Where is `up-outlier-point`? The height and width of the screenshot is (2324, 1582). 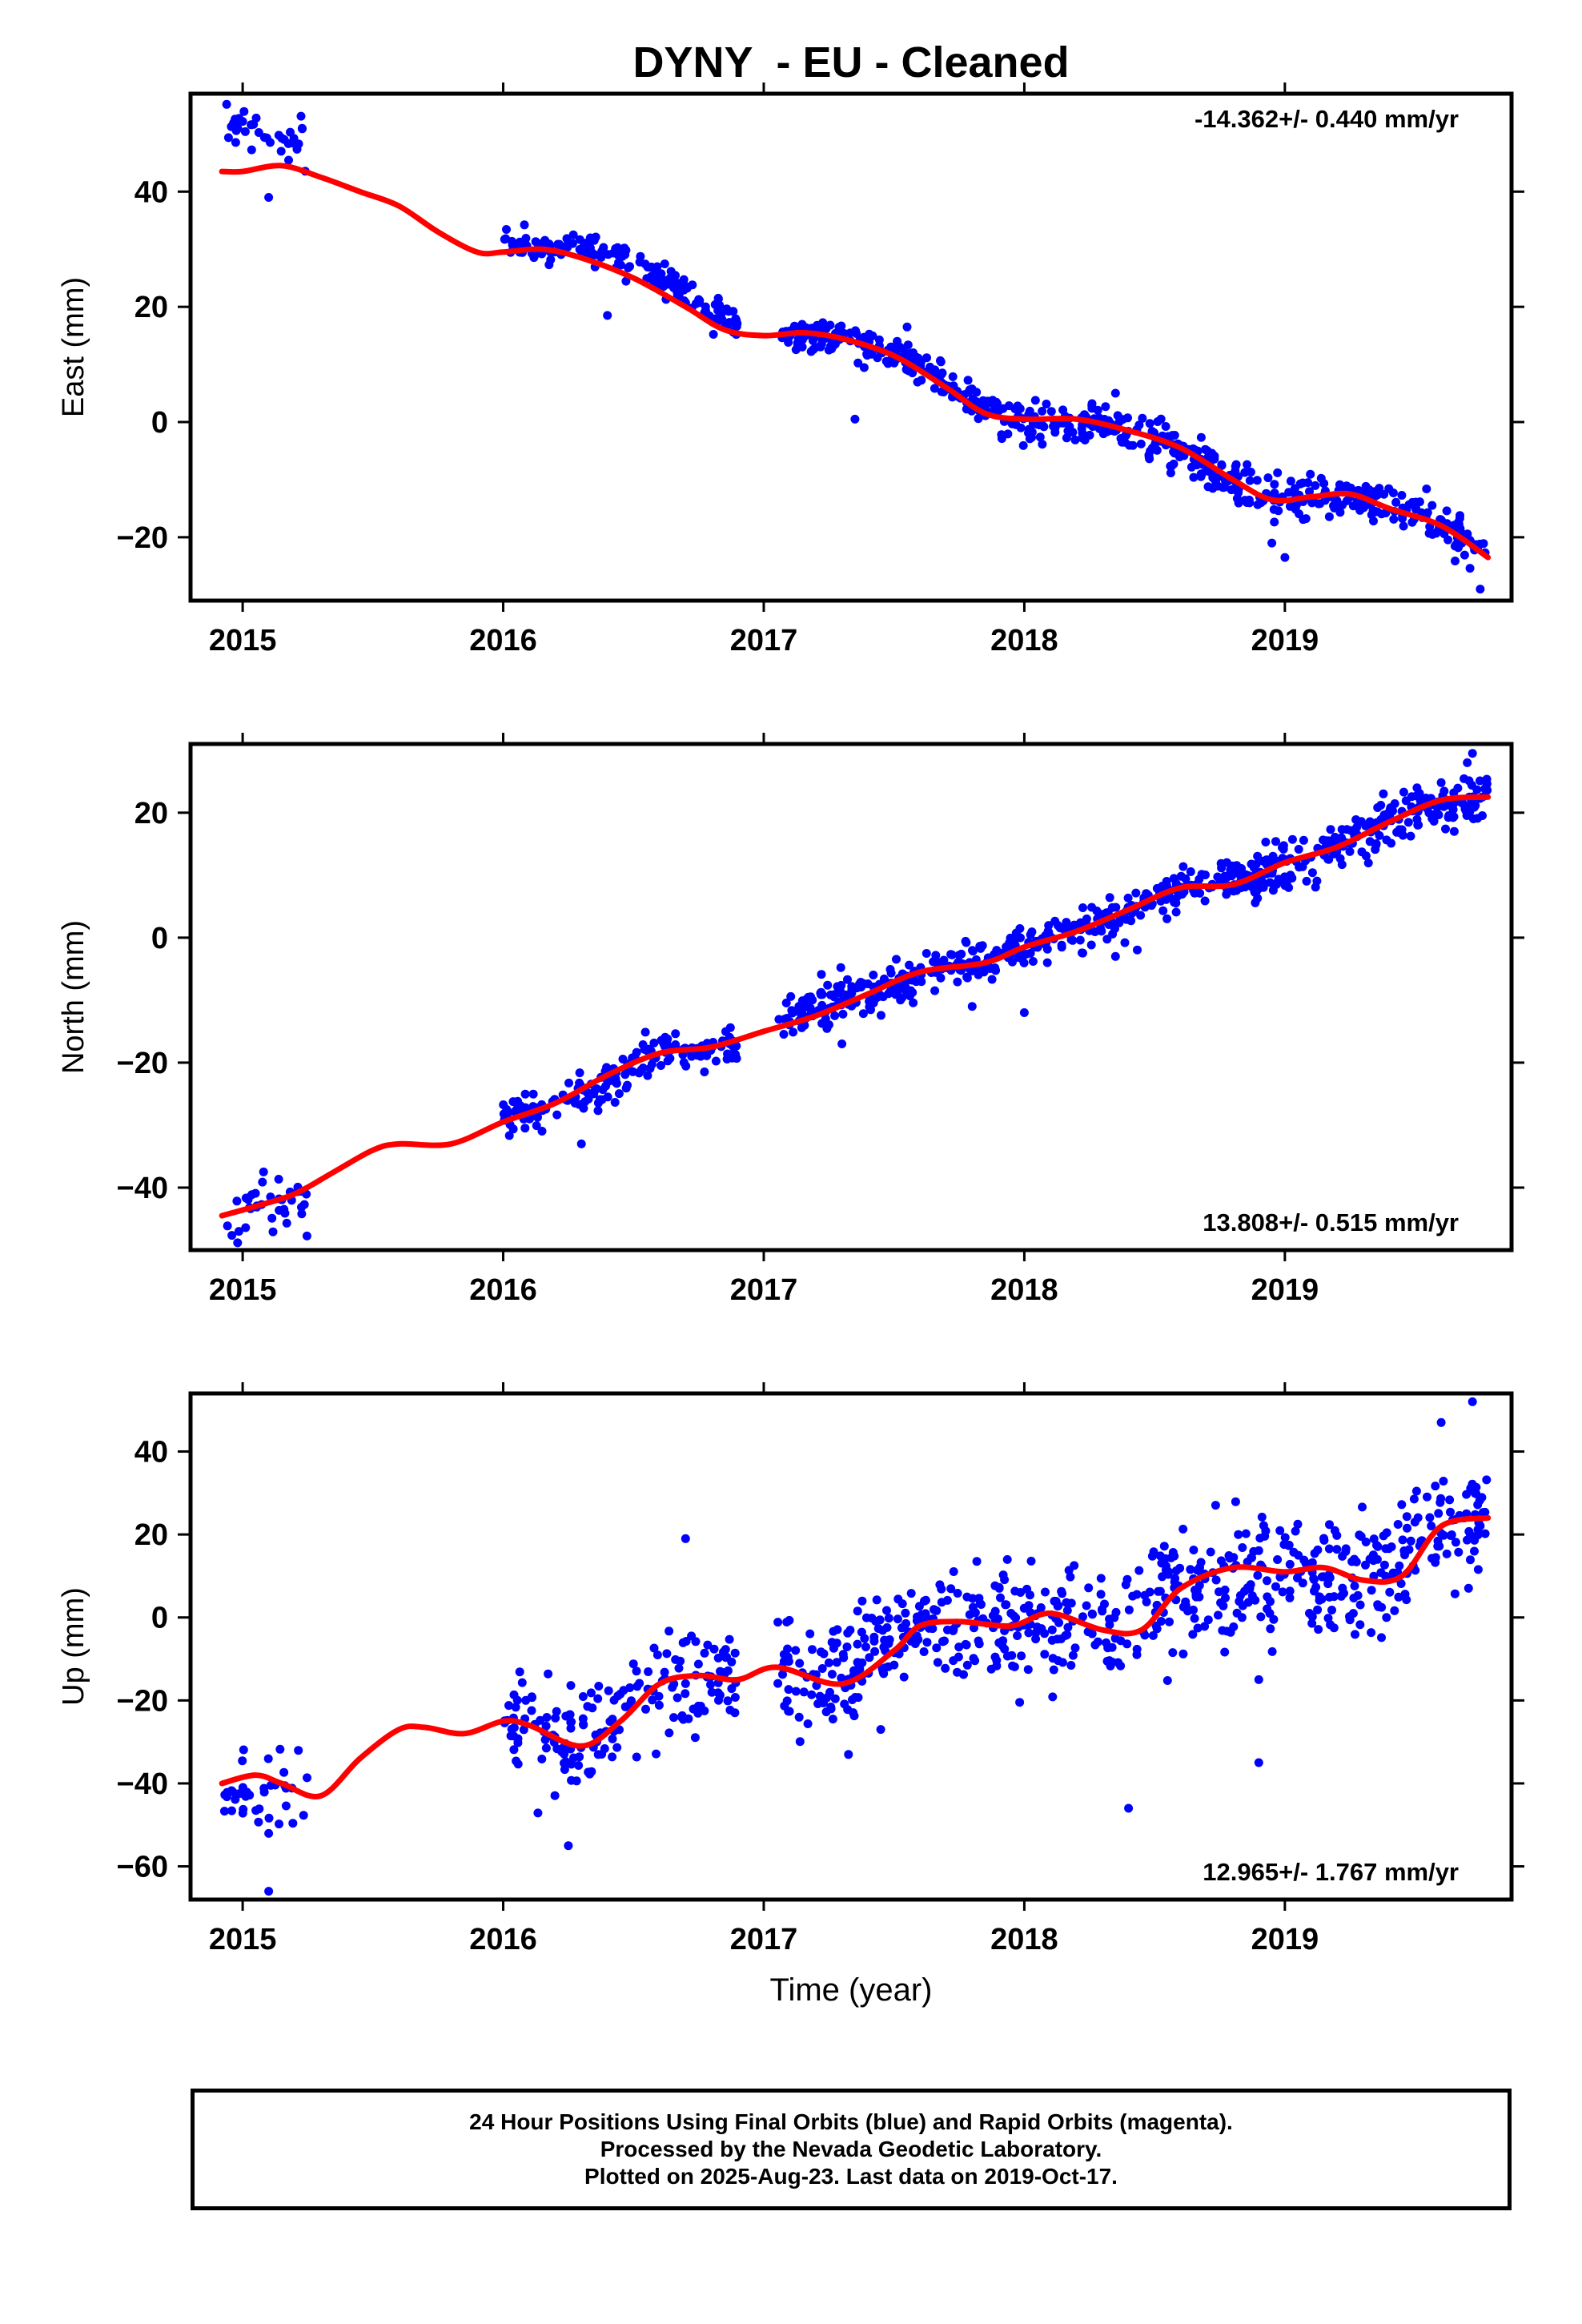
up-outlier-point is located at coordinates (685, 1538).